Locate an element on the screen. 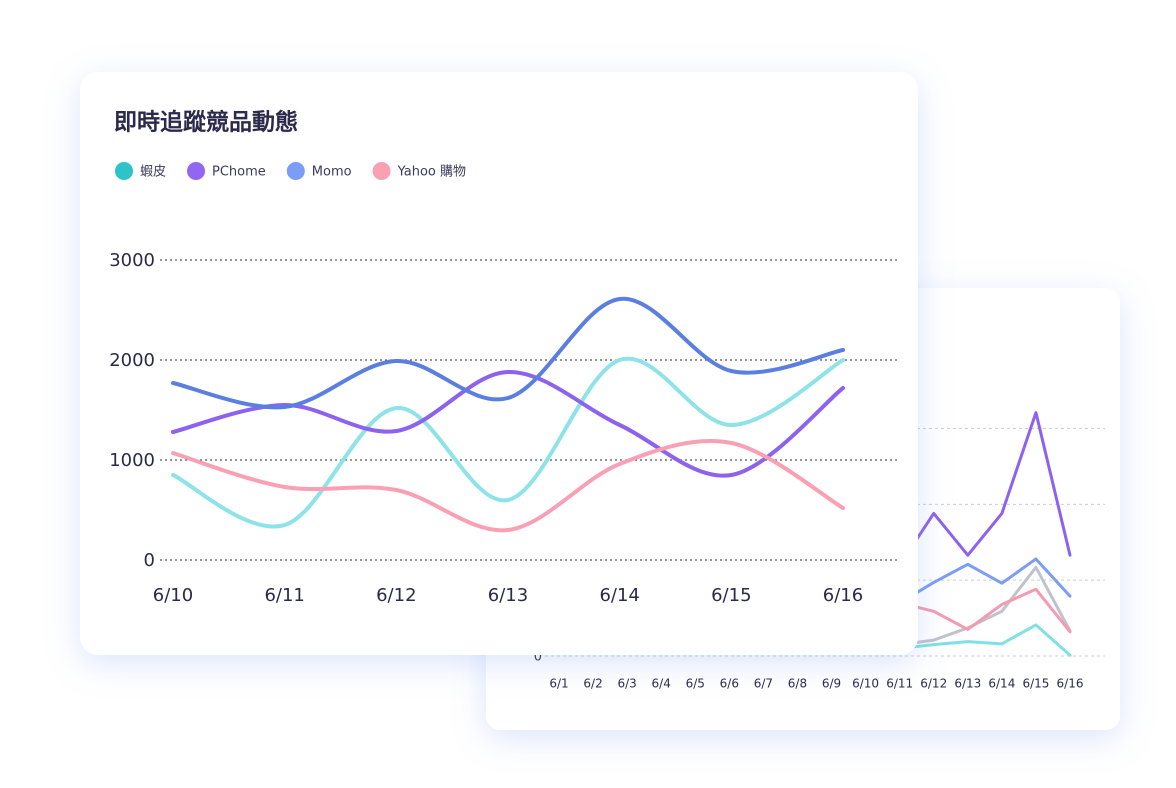 The width and height of the screenshot is (1176, 788). x-tick-label: 6/4 is located at coordinates (661, 684).